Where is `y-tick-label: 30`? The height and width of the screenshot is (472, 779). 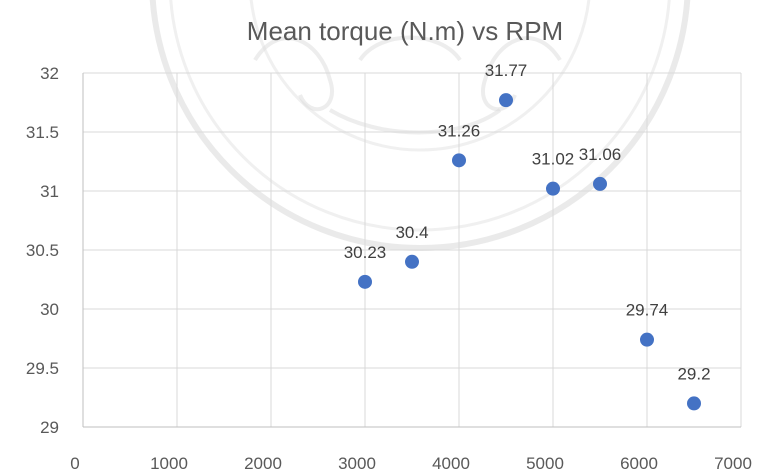
y-tick-label: 30 is located at coordinates (49, 309).